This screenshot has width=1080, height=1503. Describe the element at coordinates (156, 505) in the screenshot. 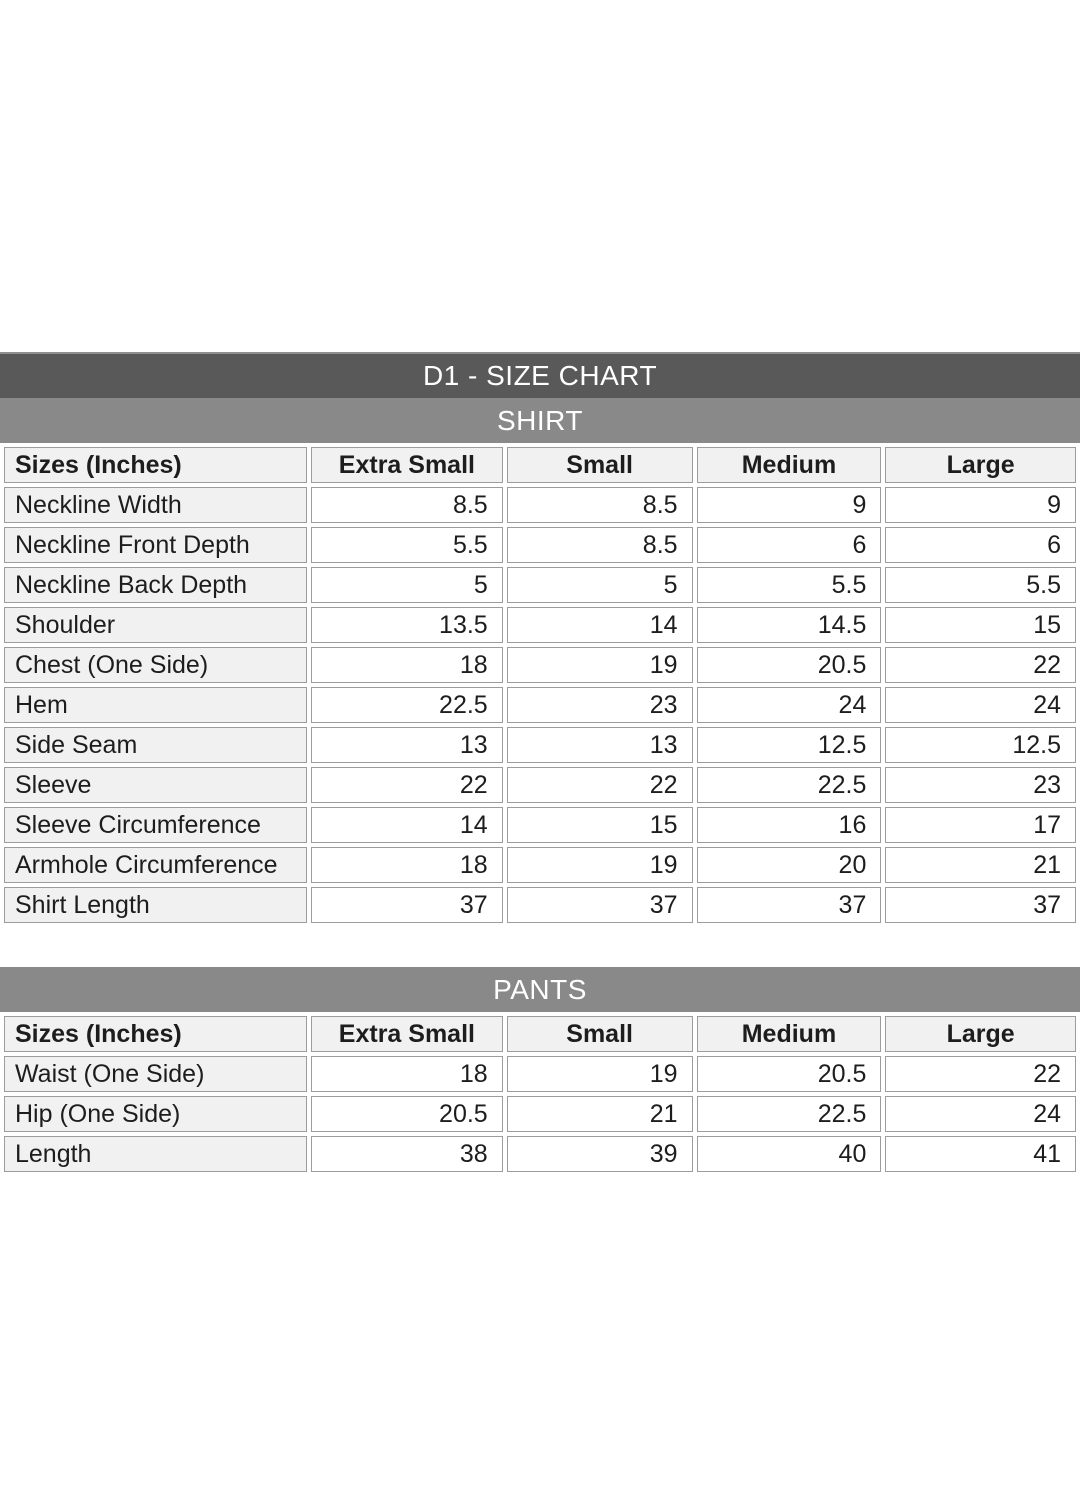

I see `measurement-label: Neckline Width` at that location.